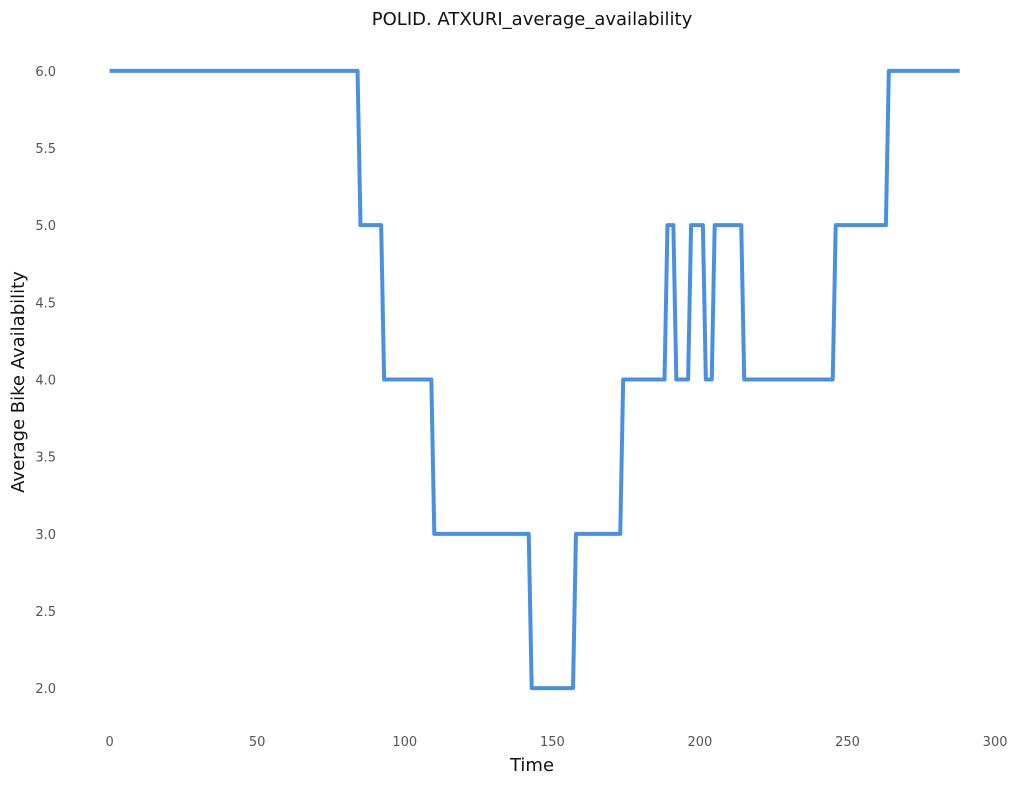 Image resolution: width=1015 pixels, height=788 pixels. I want to click on x-tick-label: 200, so click(700, 742).